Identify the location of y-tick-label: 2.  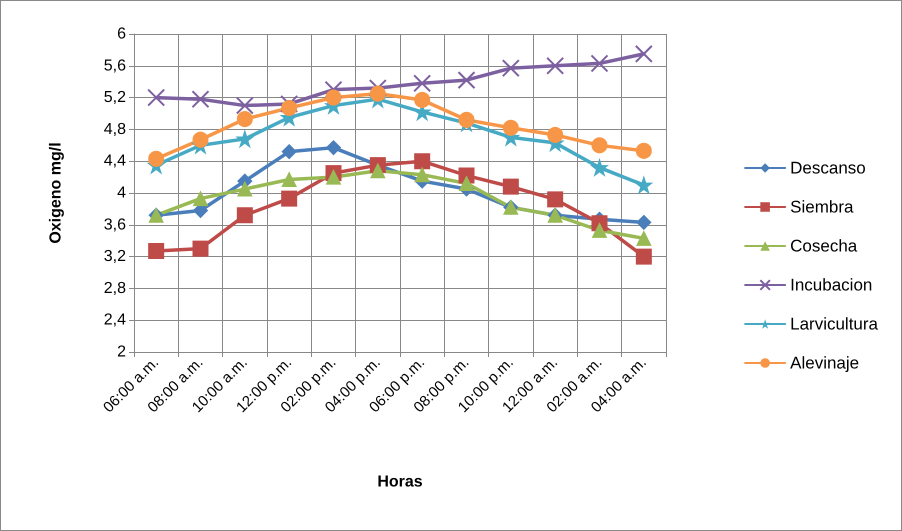
(121, 352).